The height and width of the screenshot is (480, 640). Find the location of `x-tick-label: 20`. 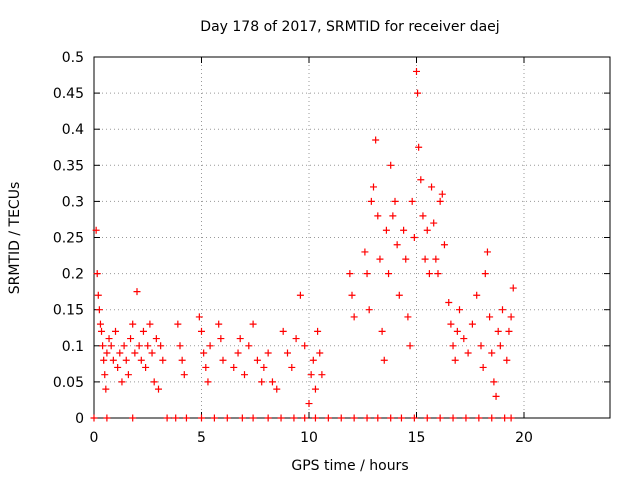

x-tick-label: 20 is located at coordinates (524, 438).